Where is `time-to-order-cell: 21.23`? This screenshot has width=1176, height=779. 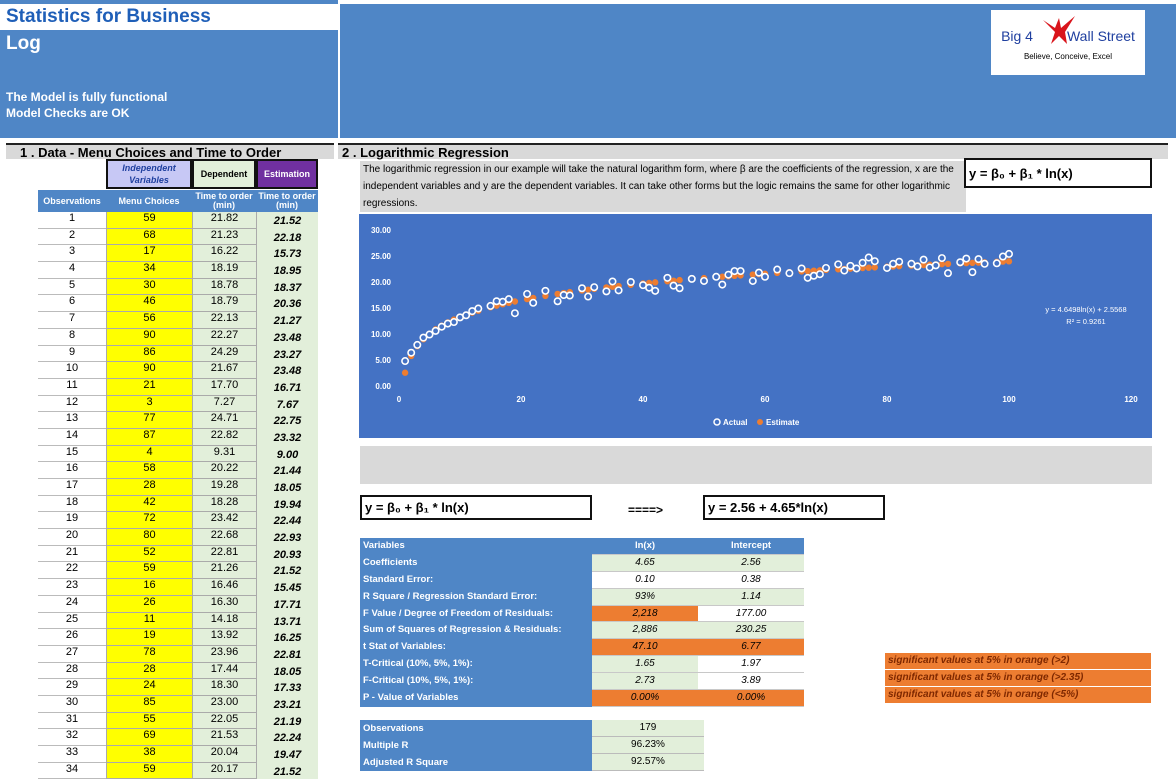 time-to-order-cell: 21.23 is located at coordinates (224, 237).